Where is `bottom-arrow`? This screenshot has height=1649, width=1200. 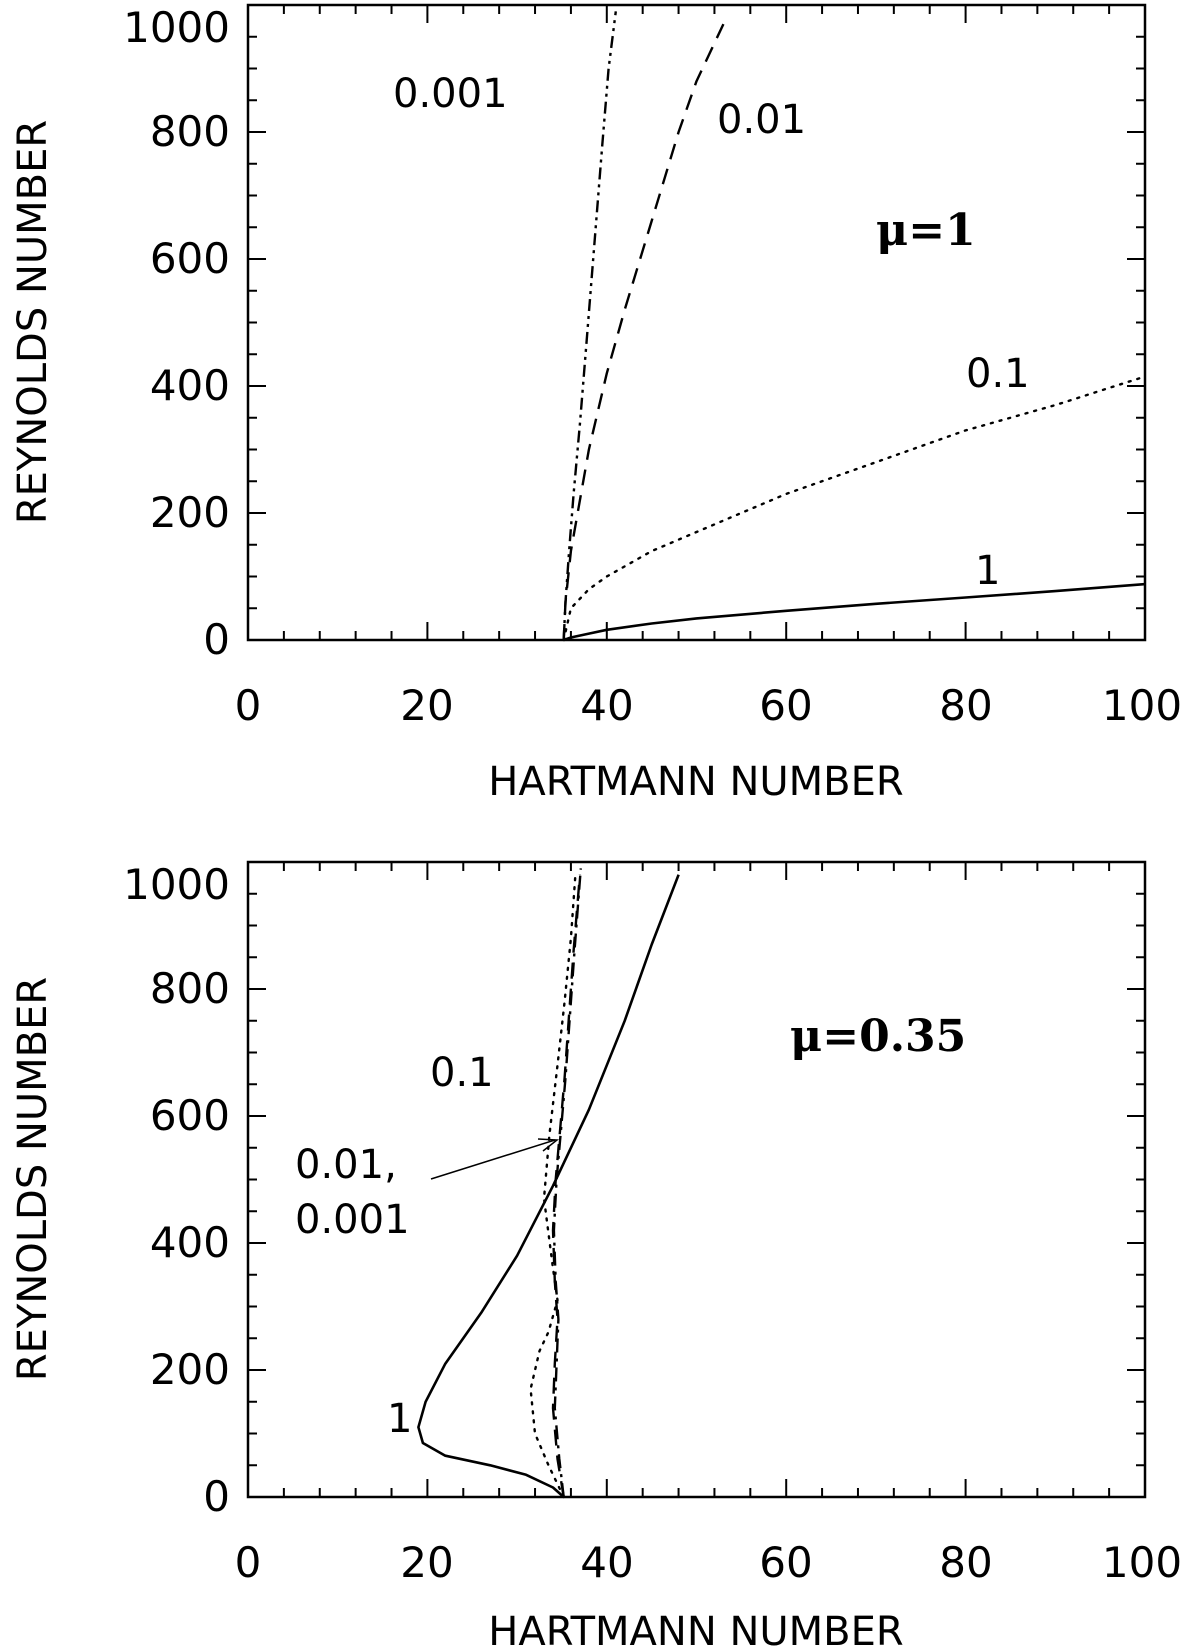 bottom-arrow is located at coordinates (495, 1159).